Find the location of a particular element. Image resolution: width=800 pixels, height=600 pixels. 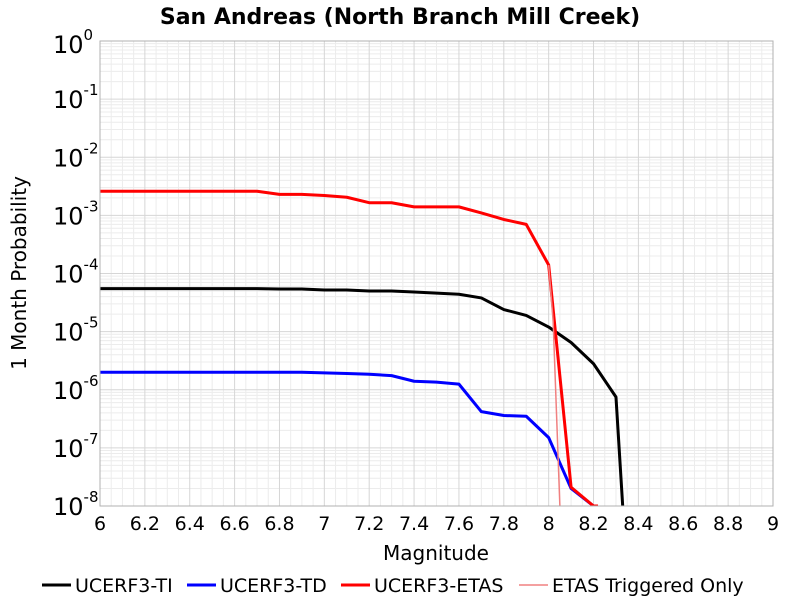

y-tick-label: 10⁻⁶ is located at coordinates (76, 388).